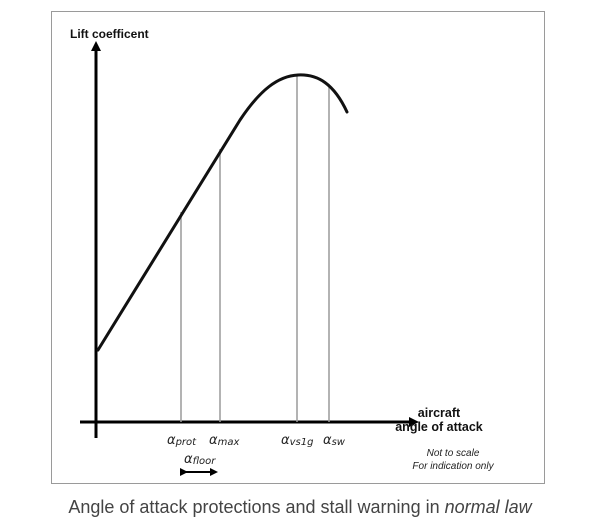 This screenshot has width=600, height=531. I want to click on alpha-prot-label: αprot, so click(182, 440).